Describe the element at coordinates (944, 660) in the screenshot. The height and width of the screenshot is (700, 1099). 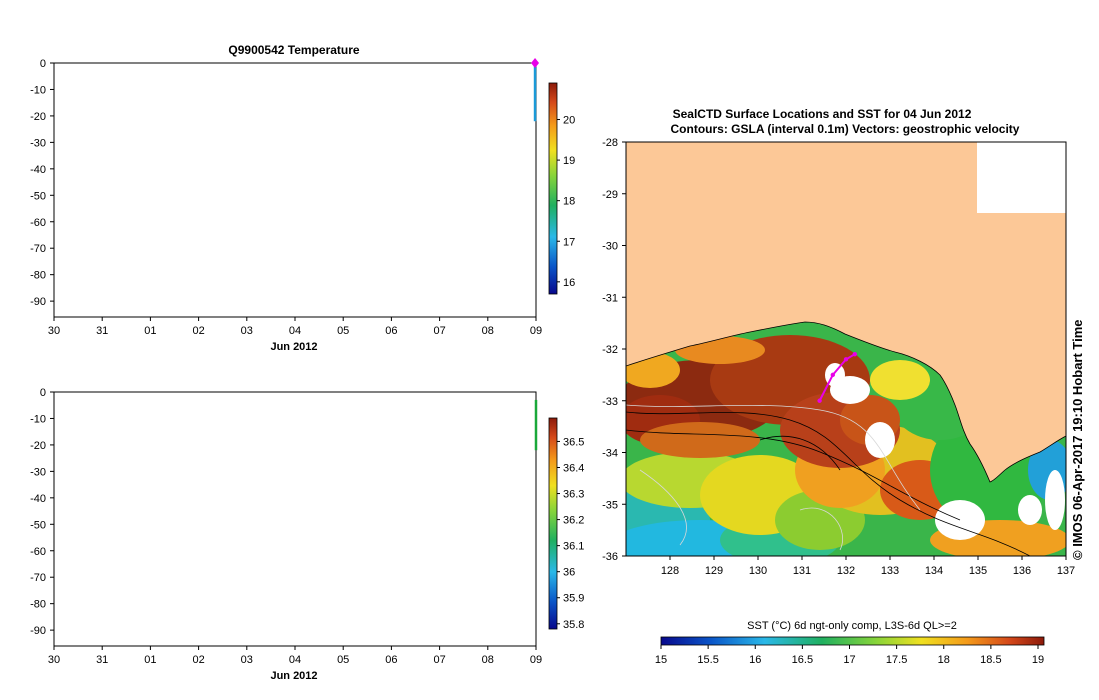
I see `sst-colorbar-tick-label: 18` at that location.